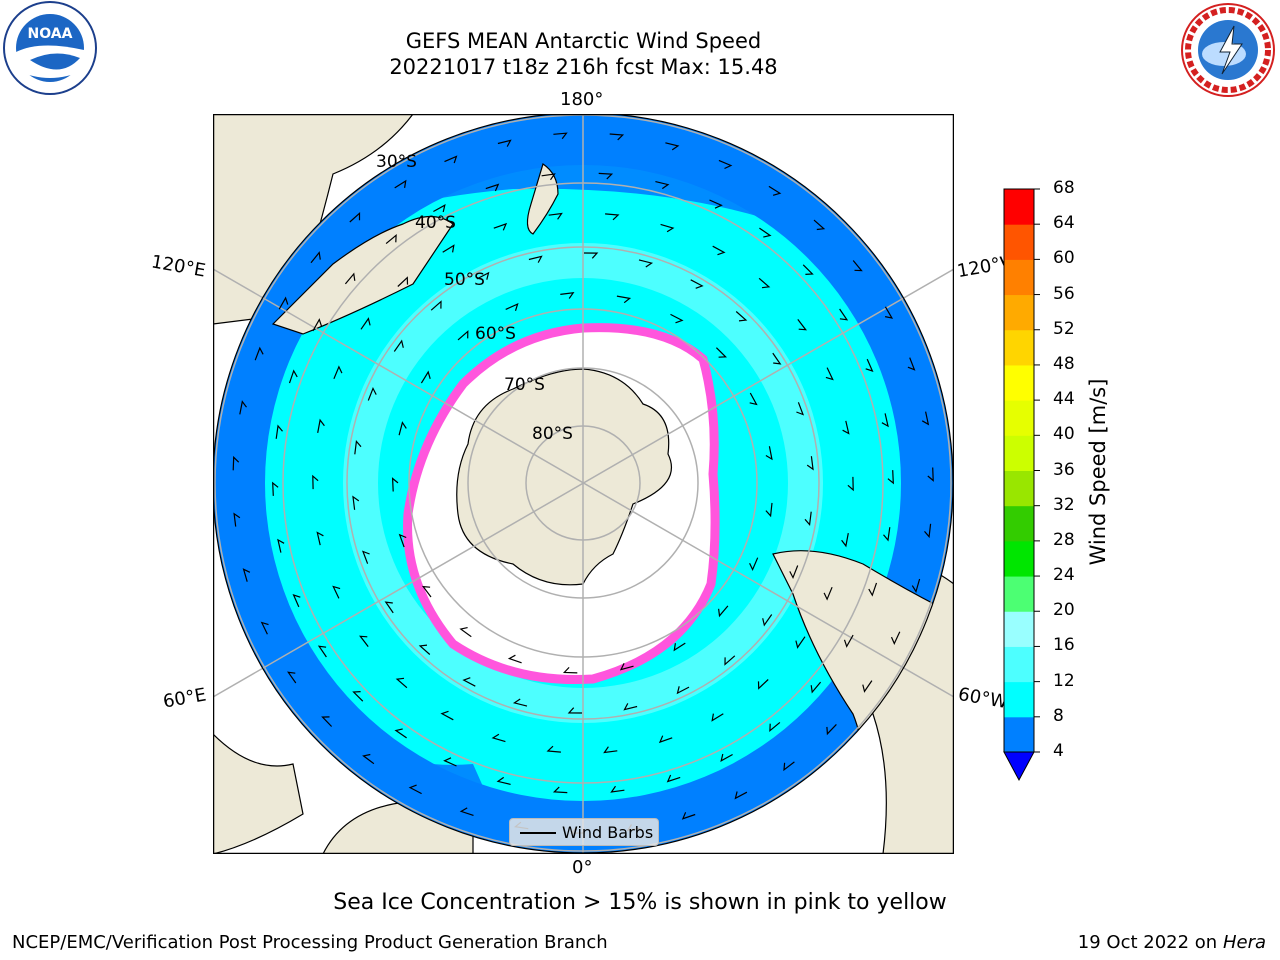 The height and width of the screenshot is (960, 1280). I want to click on latitude-label-70s: 70°S, so click(524, 385).